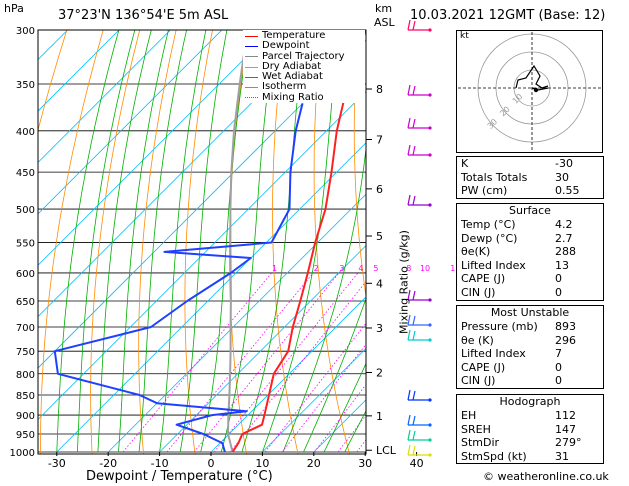  What do you see at coordinates (494, 177) in the screenshot?
I see `row-label: Totals Totals` at bounding box center [494, 177].